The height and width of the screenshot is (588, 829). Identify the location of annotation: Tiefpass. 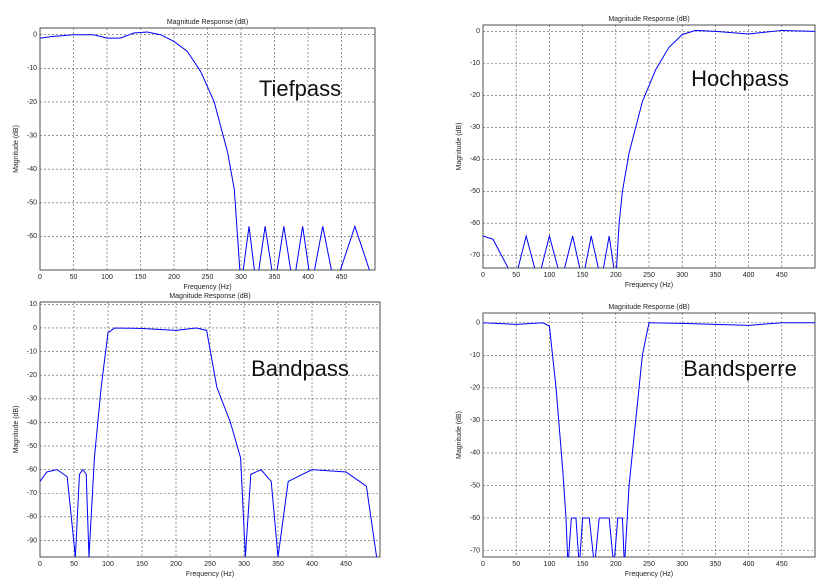
(300, 88).